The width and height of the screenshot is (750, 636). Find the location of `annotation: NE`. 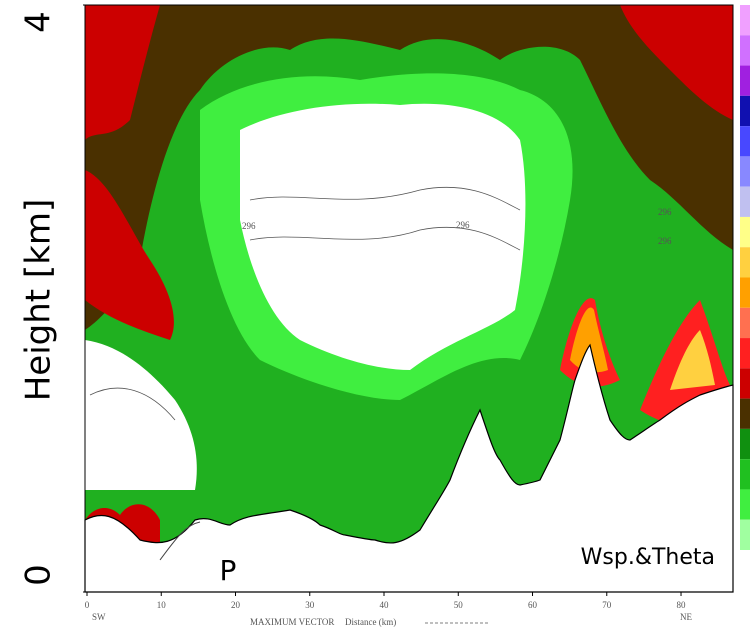

annotation: NE is located at coordinates (686, 617).